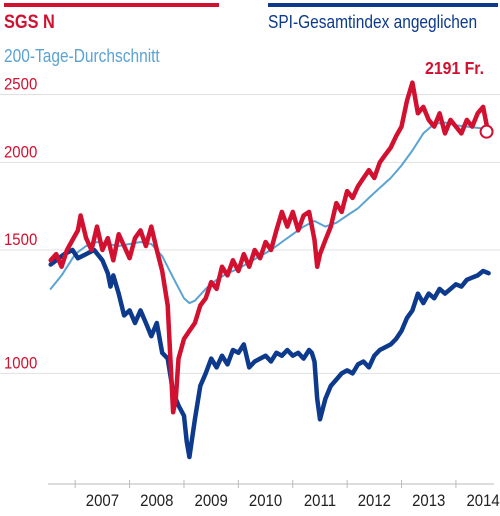  I want to click on x-tick-label: 2010, so click(265, 501).